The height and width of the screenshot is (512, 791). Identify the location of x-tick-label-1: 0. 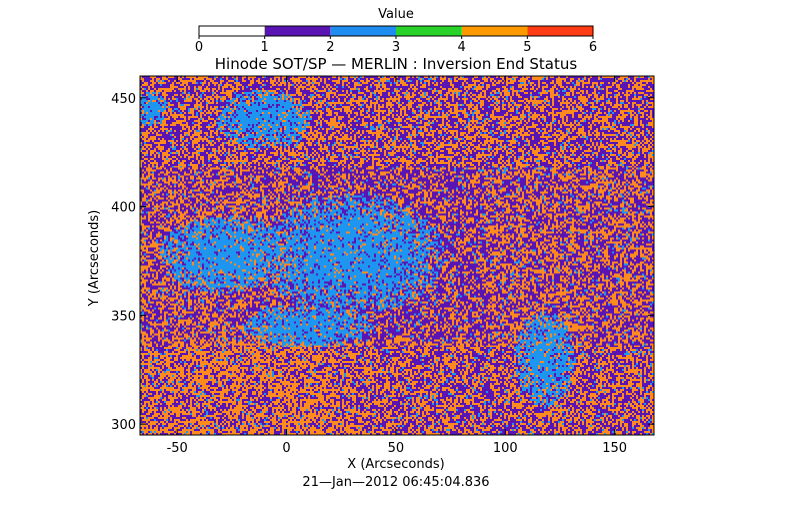
(286, 448).